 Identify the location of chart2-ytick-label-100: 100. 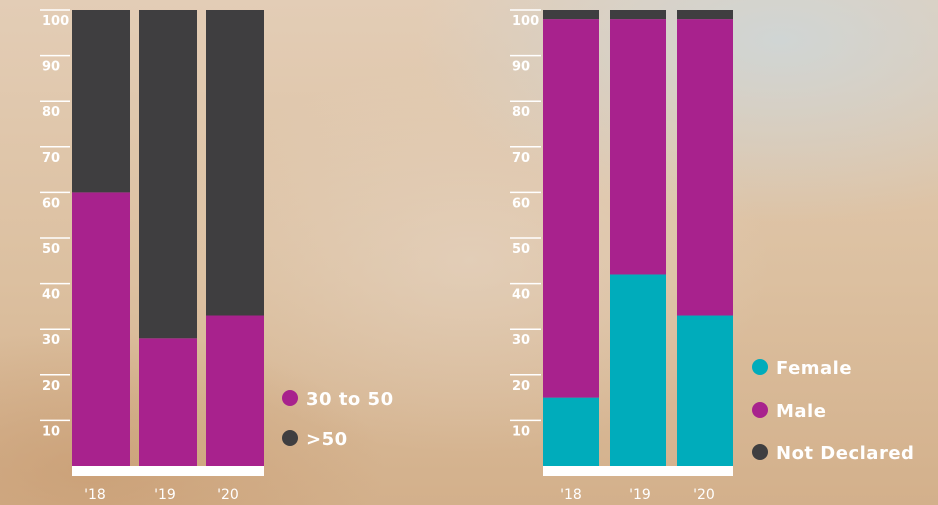
(525, 21).